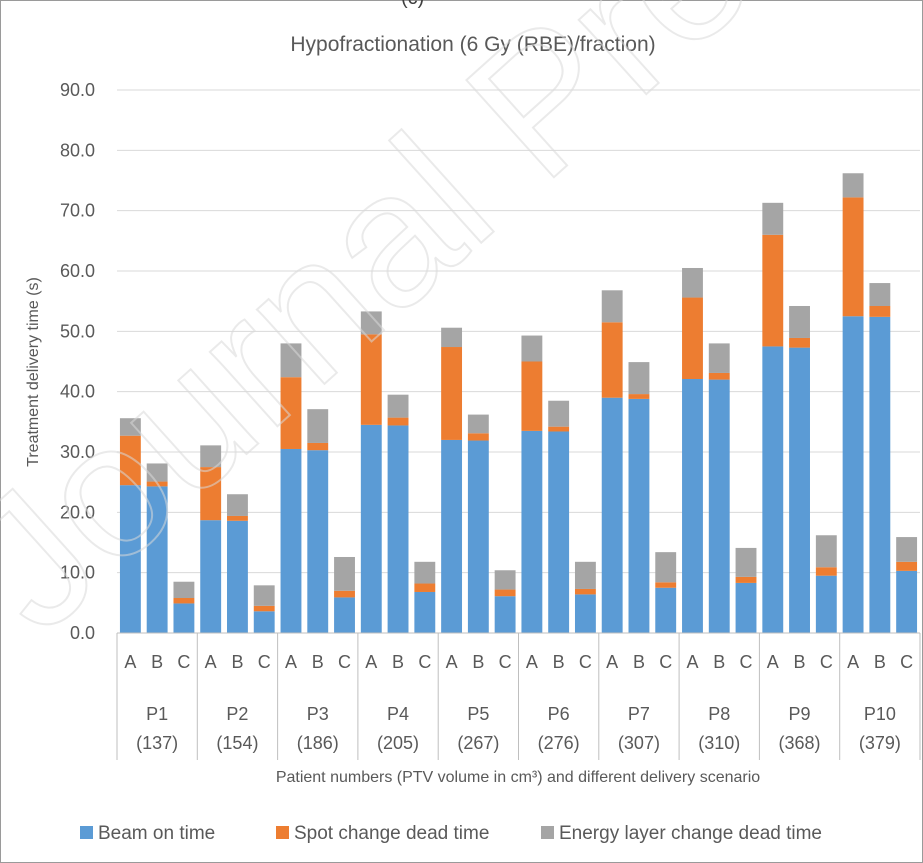  What do you see at coordinates (77, 392) in the screenshot?
I see `y-tick-label: 40.0` at bounding box center [77, 392].